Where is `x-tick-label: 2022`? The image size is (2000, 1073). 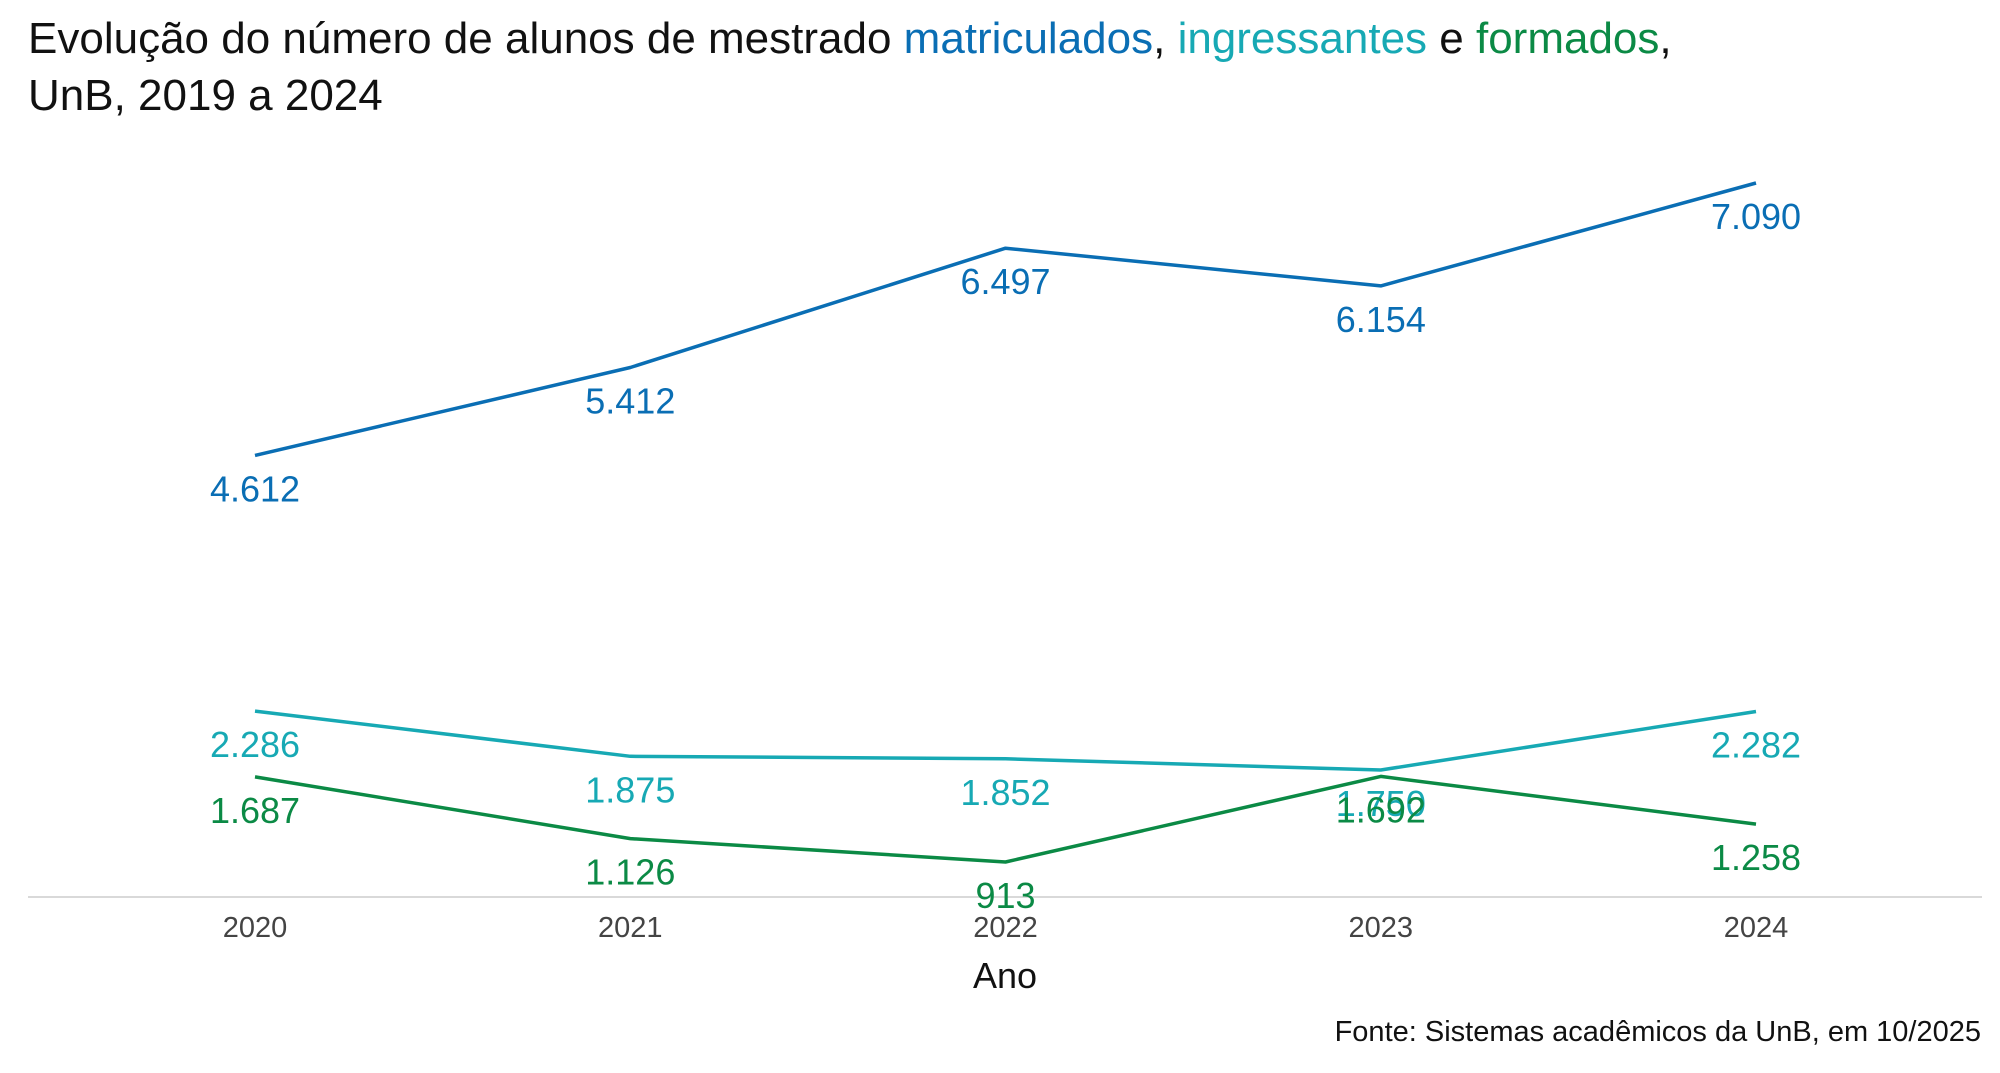
x-tick-label: 2022 is located at coordinates (1005, 928).